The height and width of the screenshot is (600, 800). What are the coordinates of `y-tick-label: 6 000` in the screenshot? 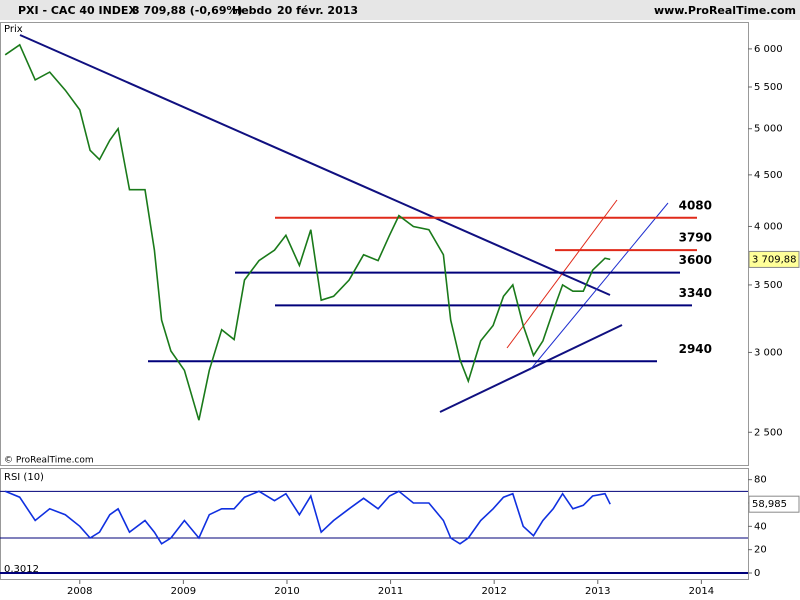 It's located at (768, 49).